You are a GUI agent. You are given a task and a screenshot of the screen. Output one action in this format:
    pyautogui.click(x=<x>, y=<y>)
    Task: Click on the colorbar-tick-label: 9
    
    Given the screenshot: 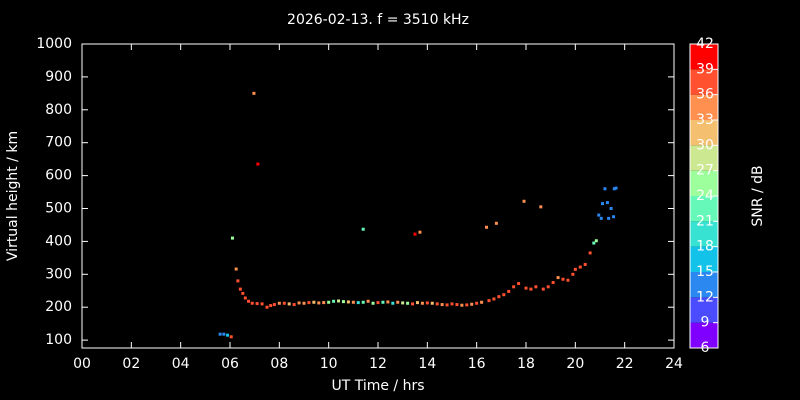 What is the action you would take?
    pyautogui.click(x=705, y=323)
    